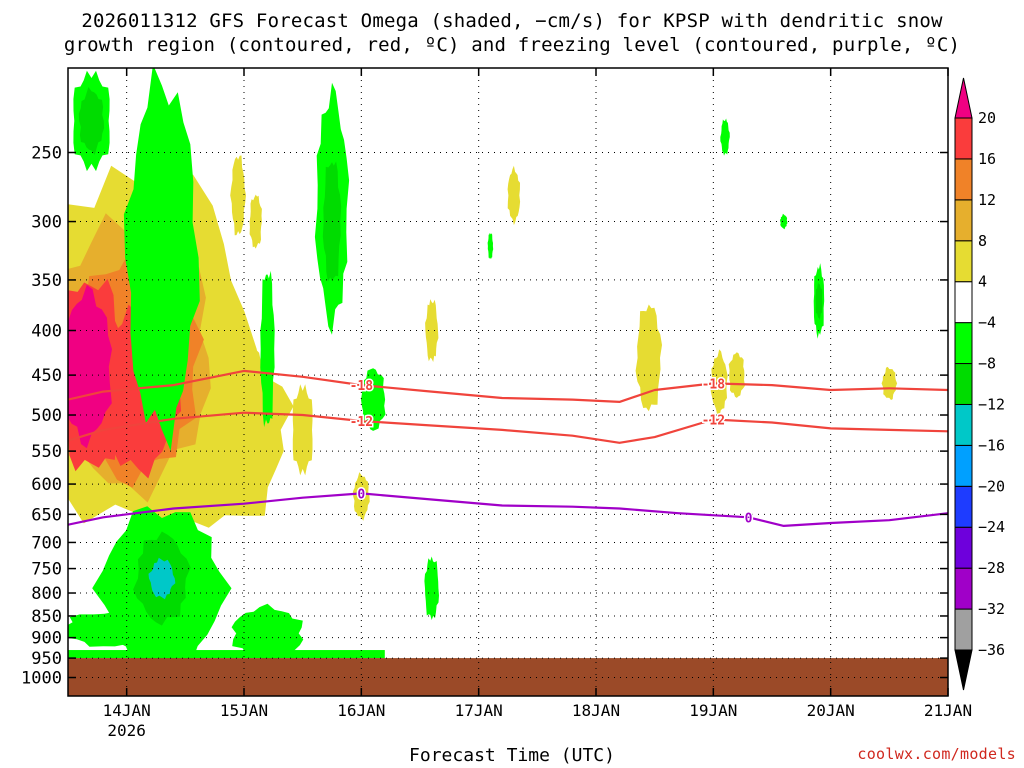 The height and width of the screenshot is (768, 1024). What do you see at coordinates (987, 200) in the screenshot?
I see `colorbar-label: 12` at bounding box center [987, 200].